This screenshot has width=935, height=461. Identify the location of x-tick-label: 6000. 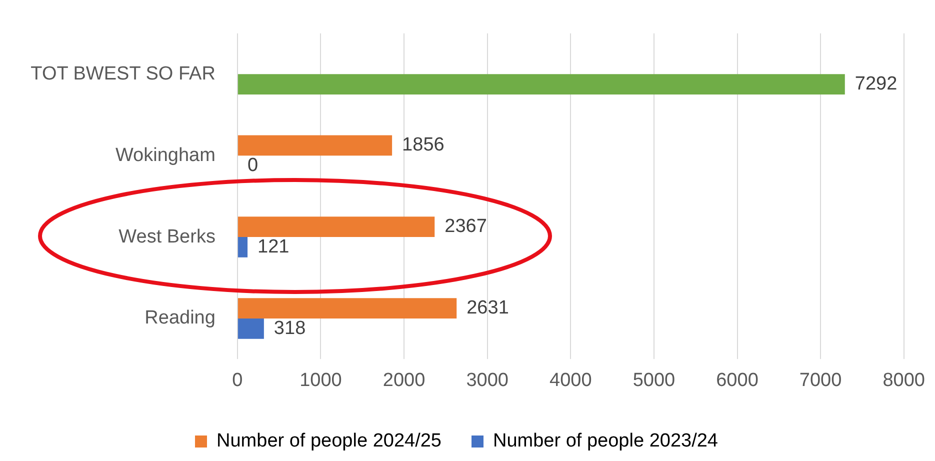
(737, 380).